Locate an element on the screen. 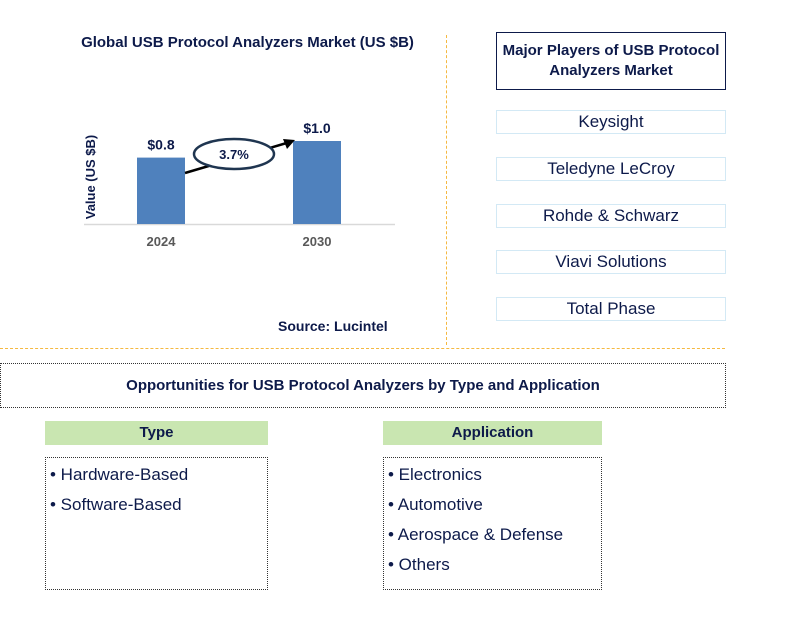  type-header: Type is located at coordinates (156, 433).